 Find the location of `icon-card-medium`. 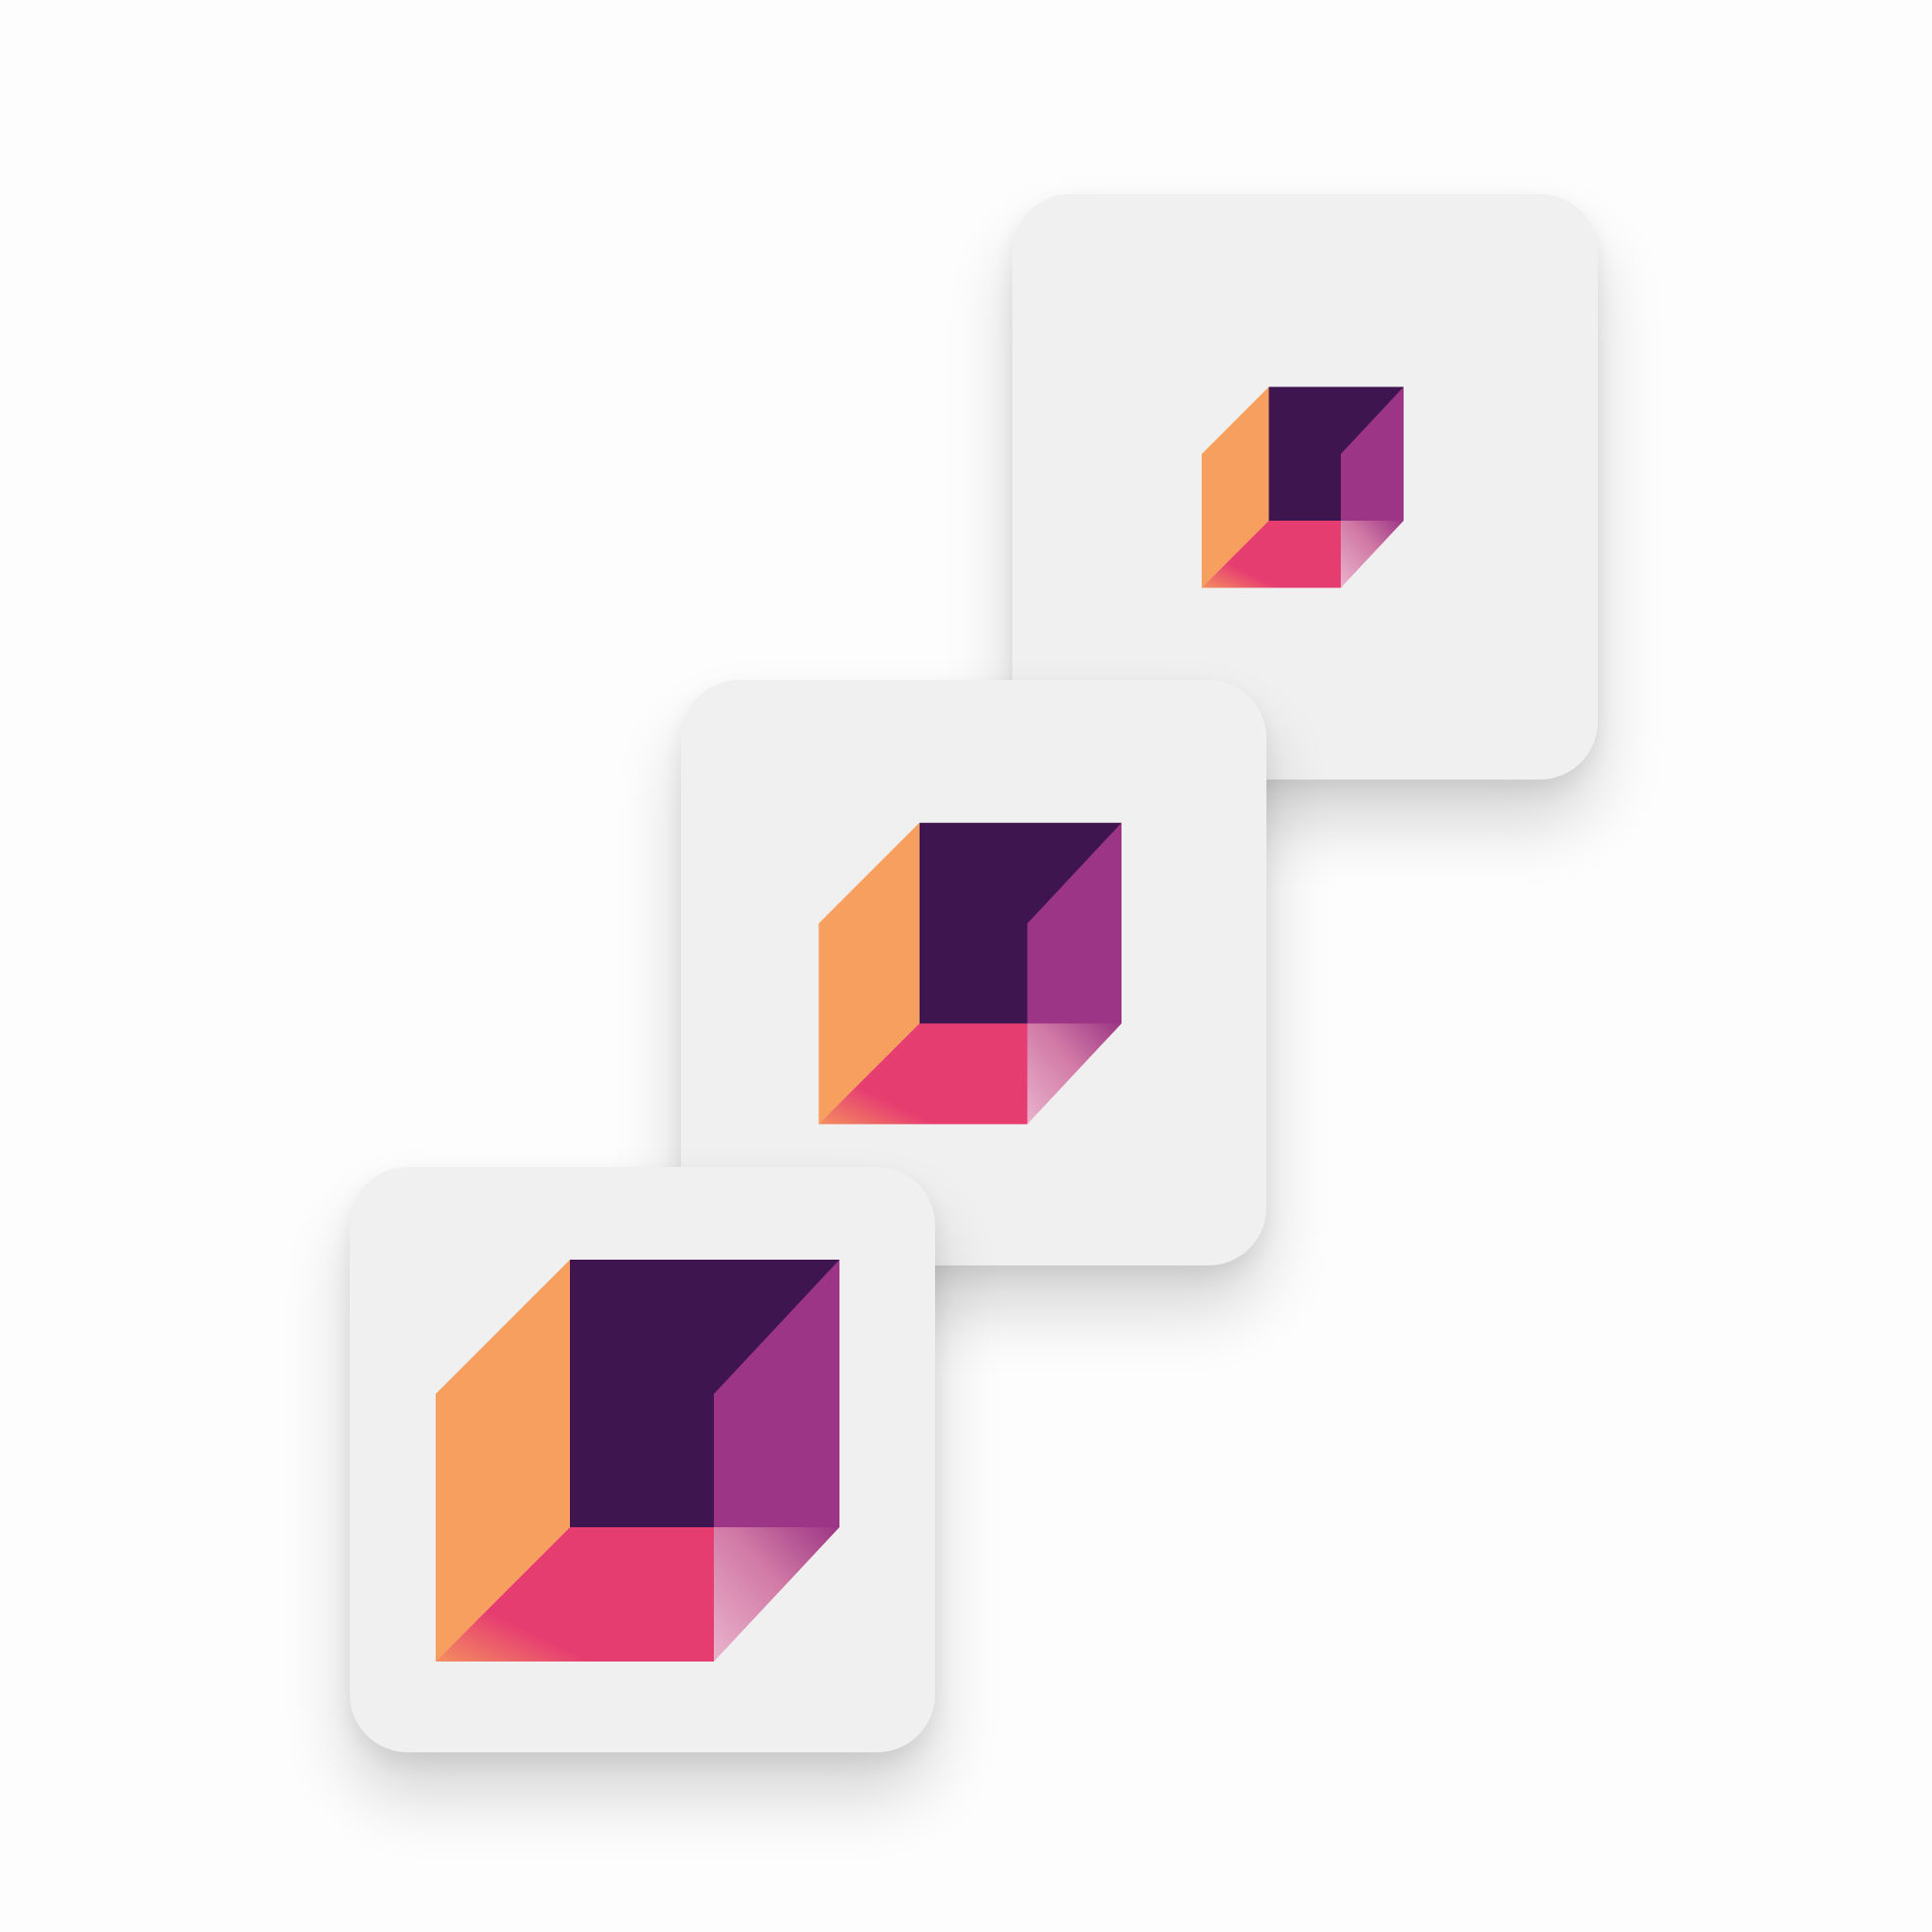

icon-card-medium is located at coordinates (973, 972).